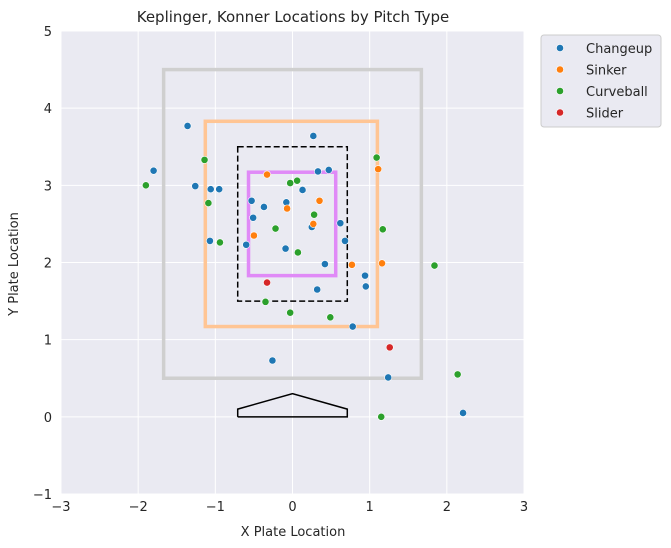 The image size is (671, 548). What do you see at coordinates (138, 507) in the screenshot?
I see `x-tick-label: −2` at bounding box center [138, 507].